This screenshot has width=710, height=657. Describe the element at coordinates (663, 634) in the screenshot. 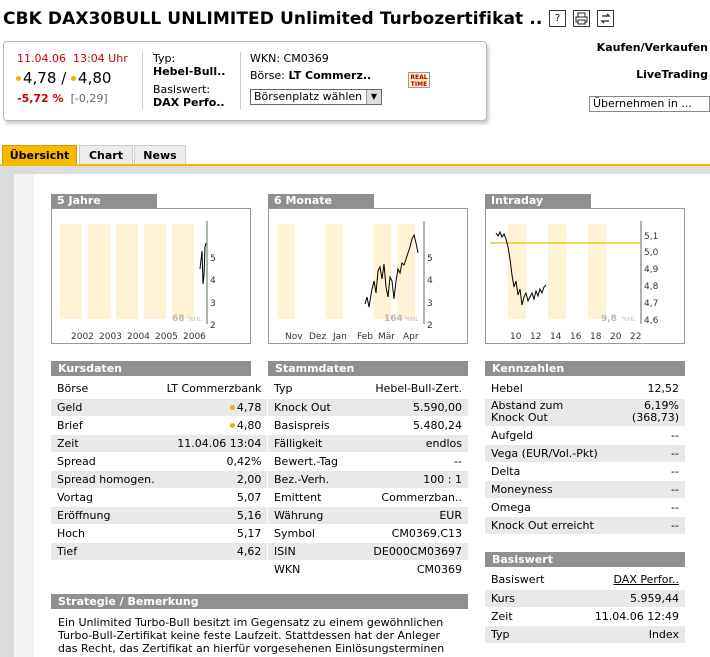

I see `row-value-text: Index` at that location.